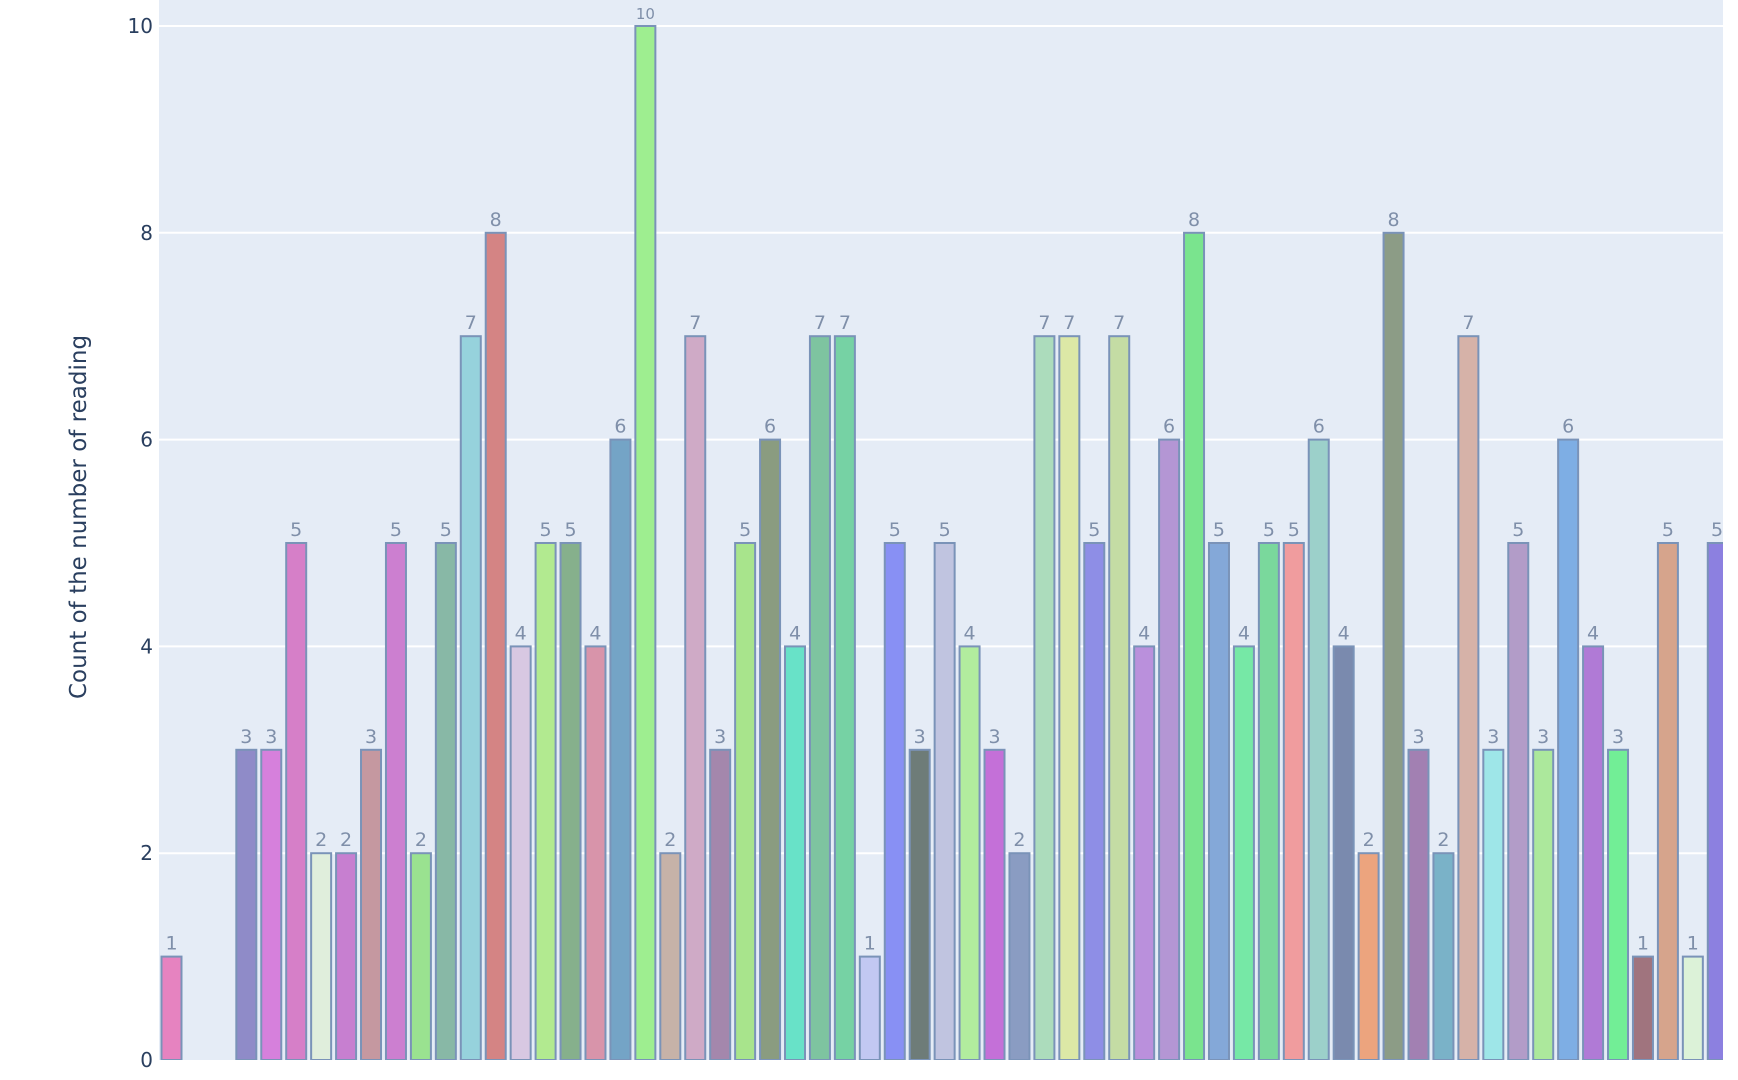 The width and height of the screenshot is (1738, 1080). What do you see at coordinates (645, 14) in the screenshot?
I see `bar-value-label: 10` at bounding box center [645, 14].